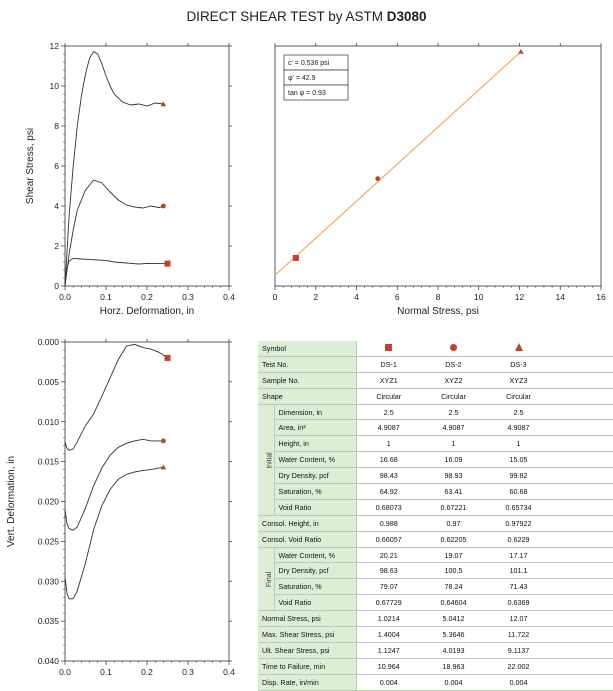  What do you see at coordinates (55, 46) in the screenshot?
I see `y-tick-label: 12` at bounding box center [55, 46].